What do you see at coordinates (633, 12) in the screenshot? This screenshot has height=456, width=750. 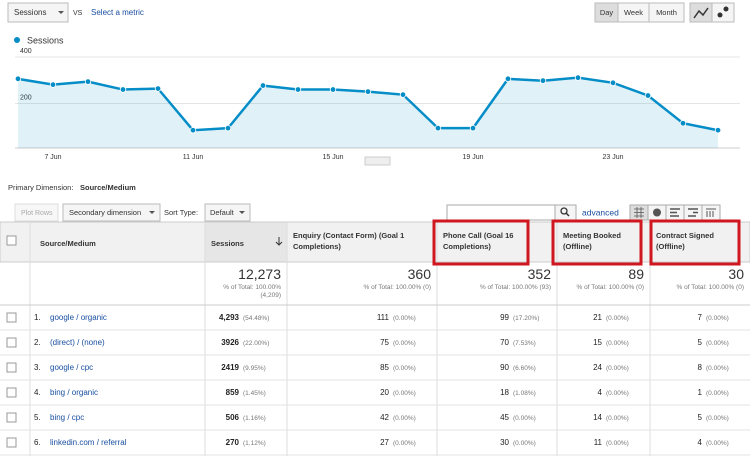 I see `range-button-label: Week` at bounding box center [633, 12].